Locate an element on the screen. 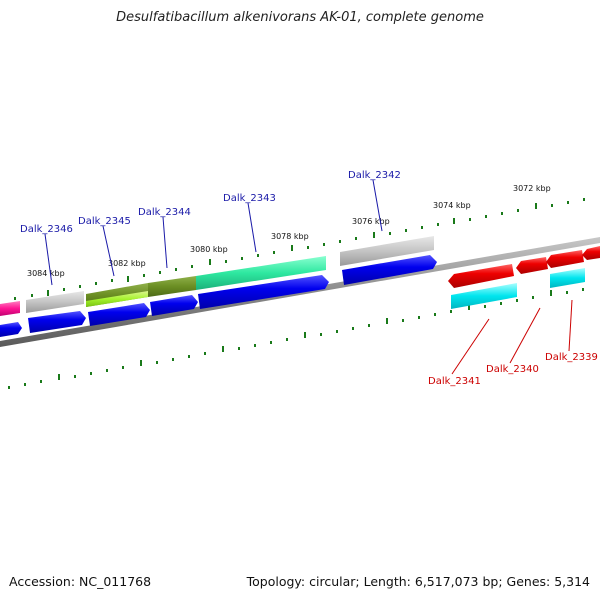 The width and height of the screenshot is (600, 600). scale-label: 3078 kbp is located at coordinates (290, 236).